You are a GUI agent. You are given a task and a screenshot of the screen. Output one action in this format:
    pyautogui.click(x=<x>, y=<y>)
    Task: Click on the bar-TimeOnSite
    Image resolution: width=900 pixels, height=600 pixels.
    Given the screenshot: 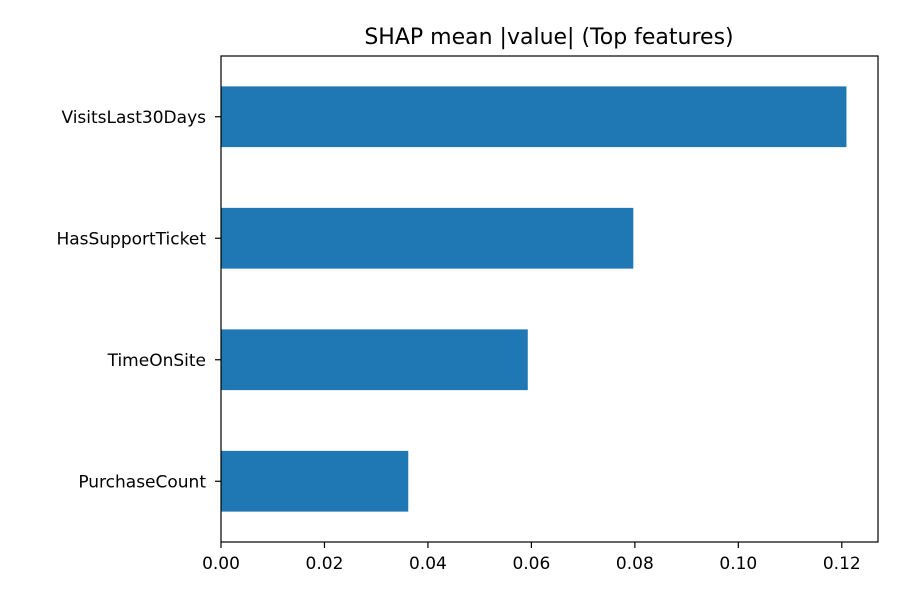 What is the action you would take?
    pyautogui.click(x=374, y=360)
    